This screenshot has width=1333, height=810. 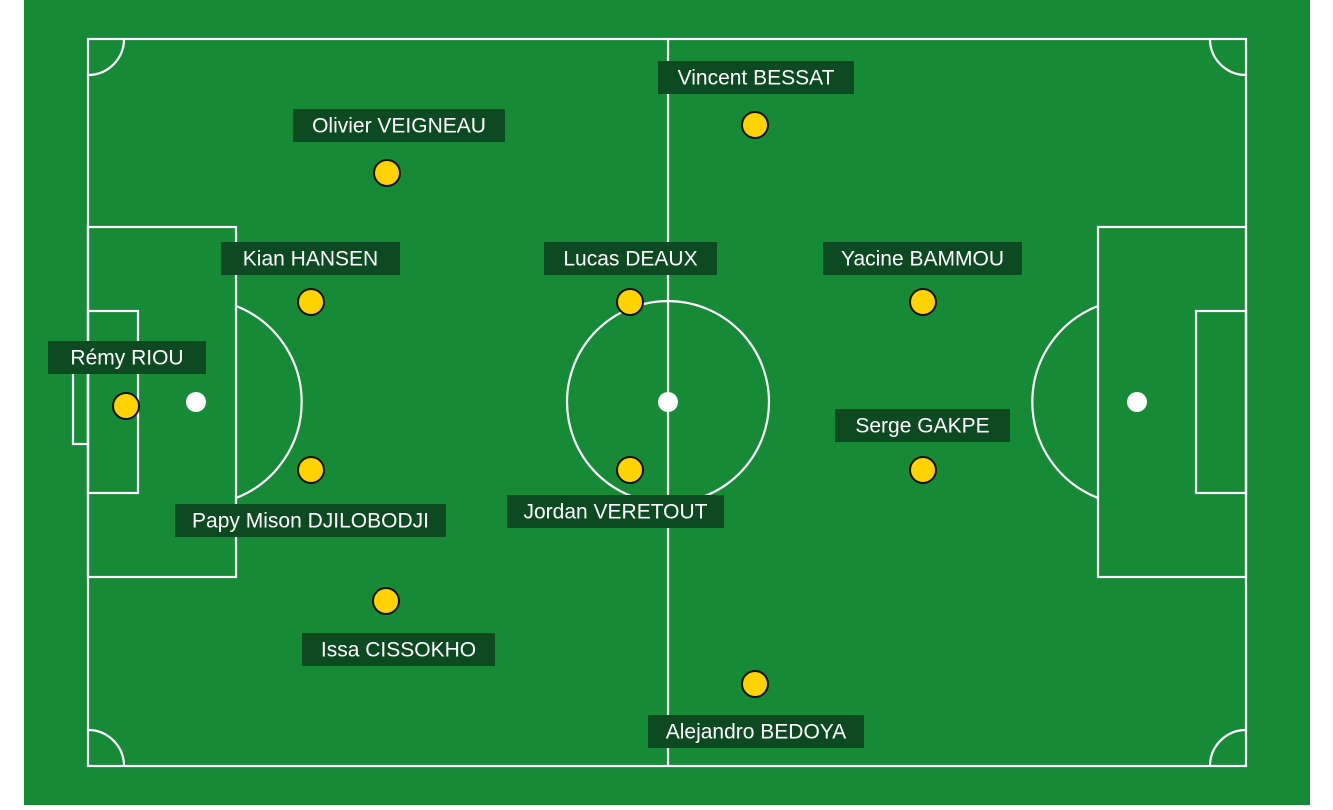 I want to click on centre-spot, so click(x=668, y=402).